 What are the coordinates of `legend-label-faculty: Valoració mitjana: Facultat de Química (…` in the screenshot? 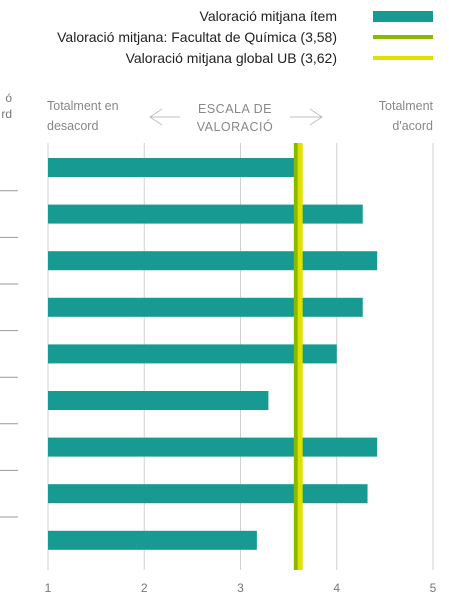 It's located at (197, 37).